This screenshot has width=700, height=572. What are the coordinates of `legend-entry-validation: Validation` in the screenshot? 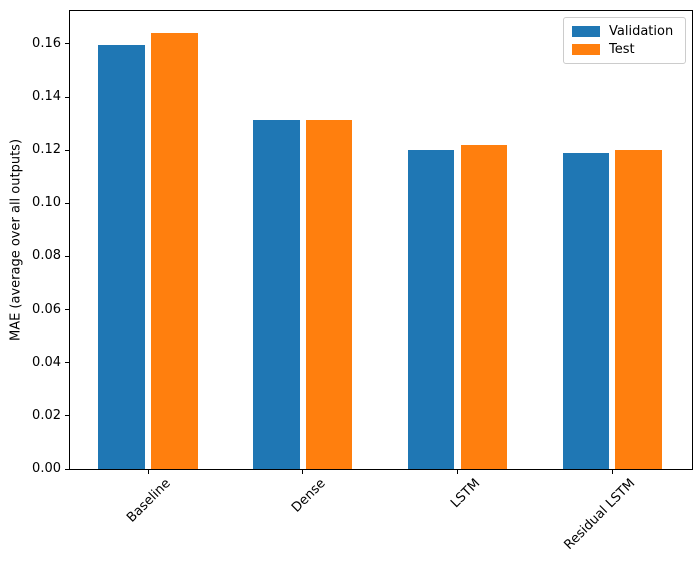 It's located at (624, 31).